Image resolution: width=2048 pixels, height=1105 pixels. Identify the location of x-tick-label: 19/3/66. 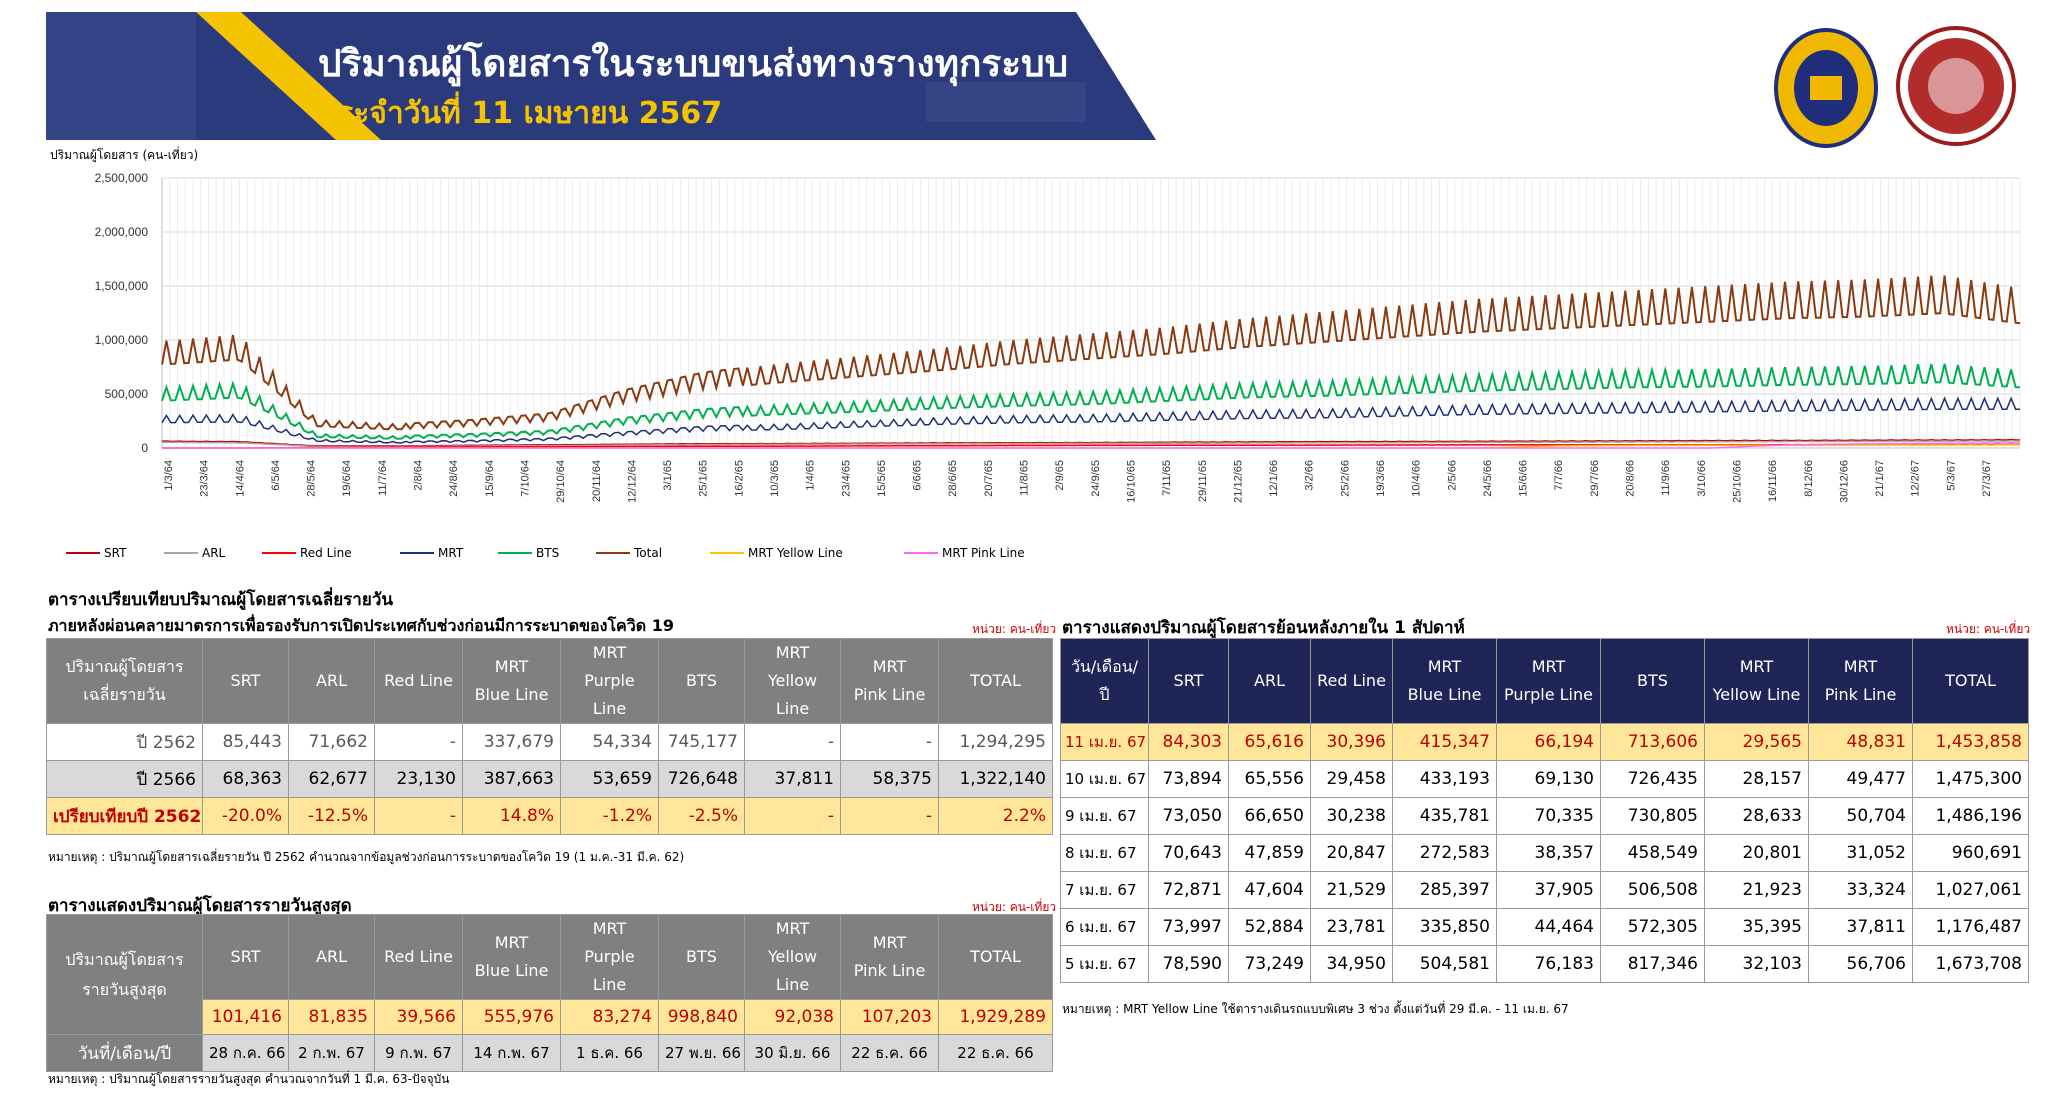
(1381, 478).